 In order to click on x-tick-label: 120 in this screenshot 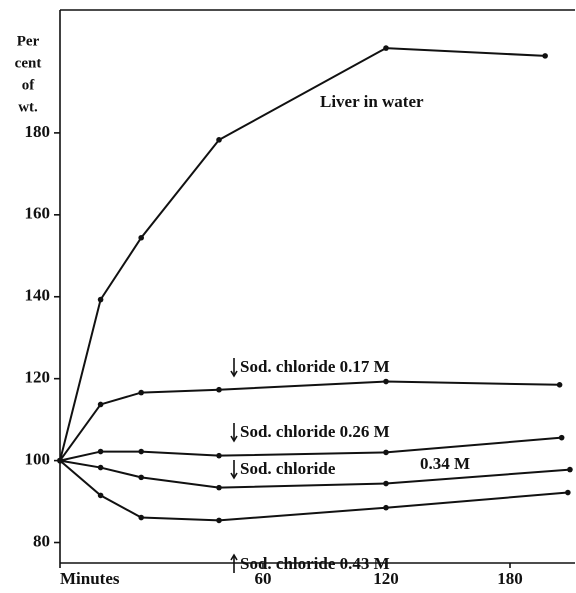, I will do `click(386, 578)`.